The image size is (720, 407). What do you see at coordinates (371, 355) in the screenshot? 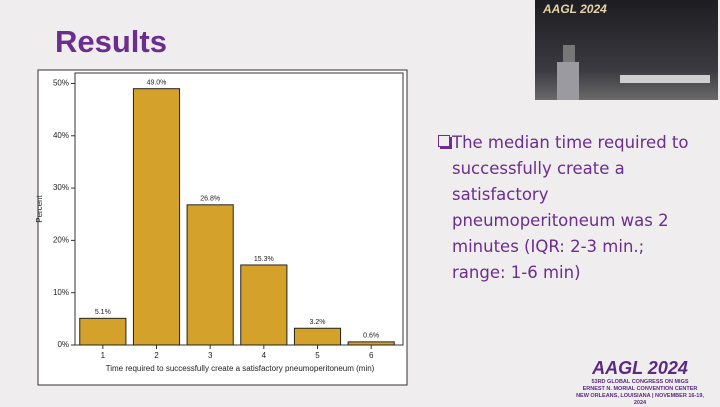
I see `x-tick-label: 6` at bounding box center [371, 355].